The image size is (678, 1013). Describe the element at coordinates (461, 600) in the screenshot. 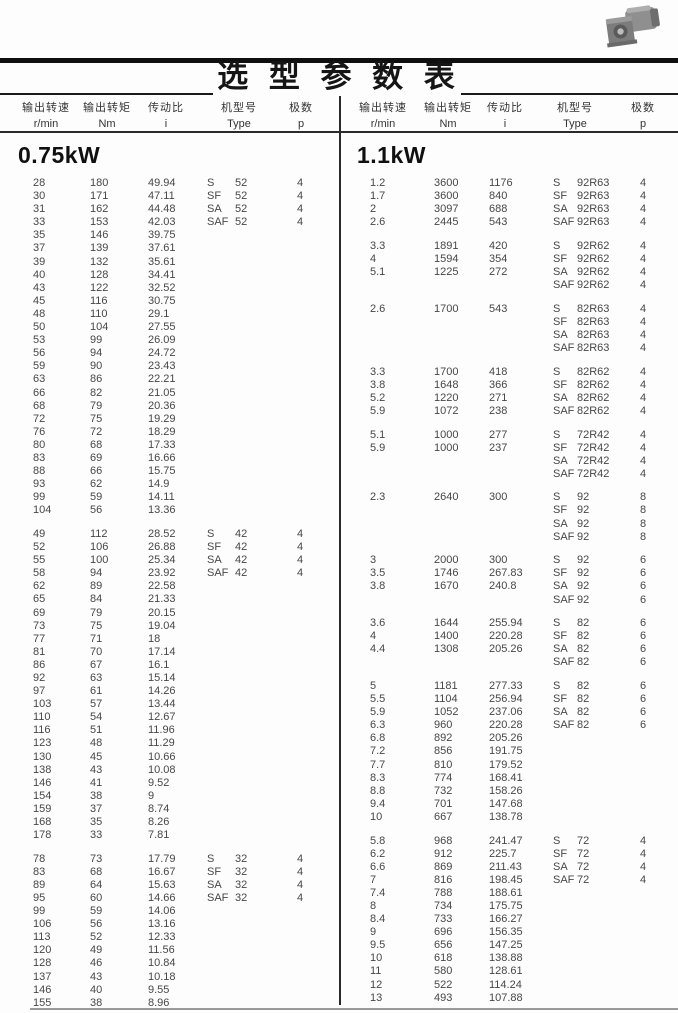

I see `cell-torque` at that location.